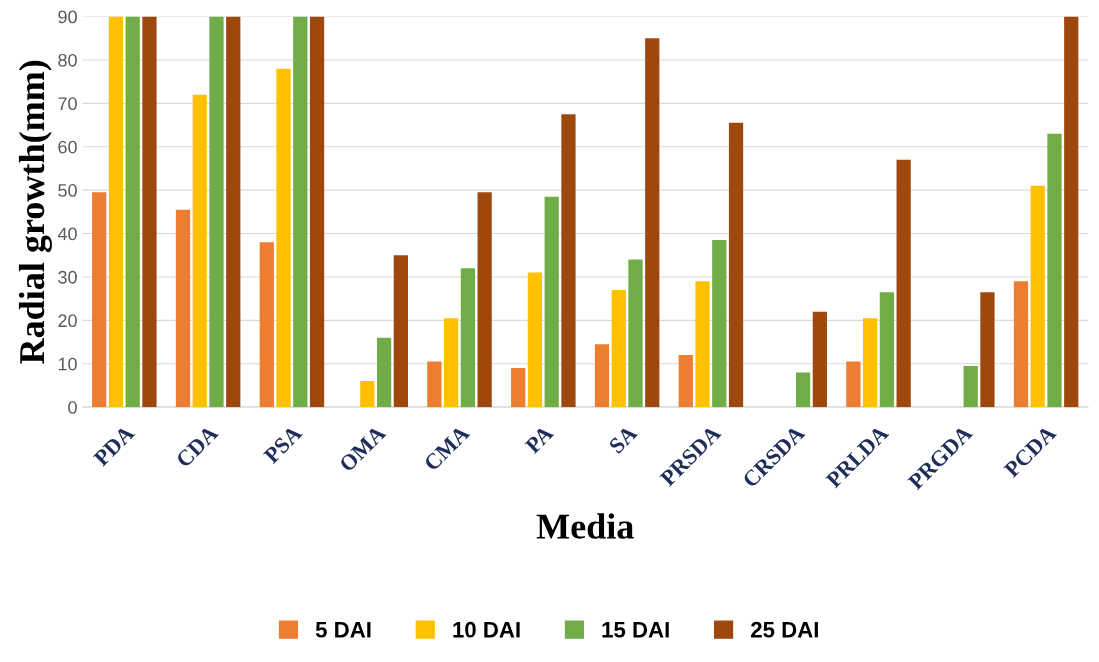 Image resolution: width=1099 pixels, height=662 pixels. What do you see at coordinates (35, 212) in the screenshot?
I see `y-axis-title: Radial growth(mm)` at bounding box center [35, 212].